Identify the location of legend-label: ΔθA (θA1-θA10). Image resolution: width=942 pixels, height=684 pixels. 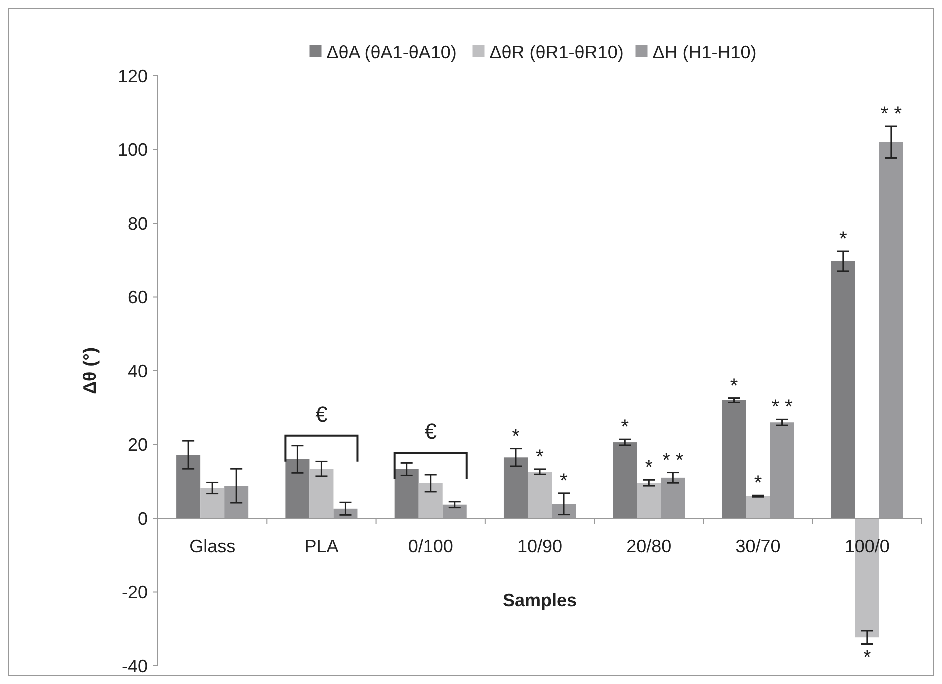
(391, 52).